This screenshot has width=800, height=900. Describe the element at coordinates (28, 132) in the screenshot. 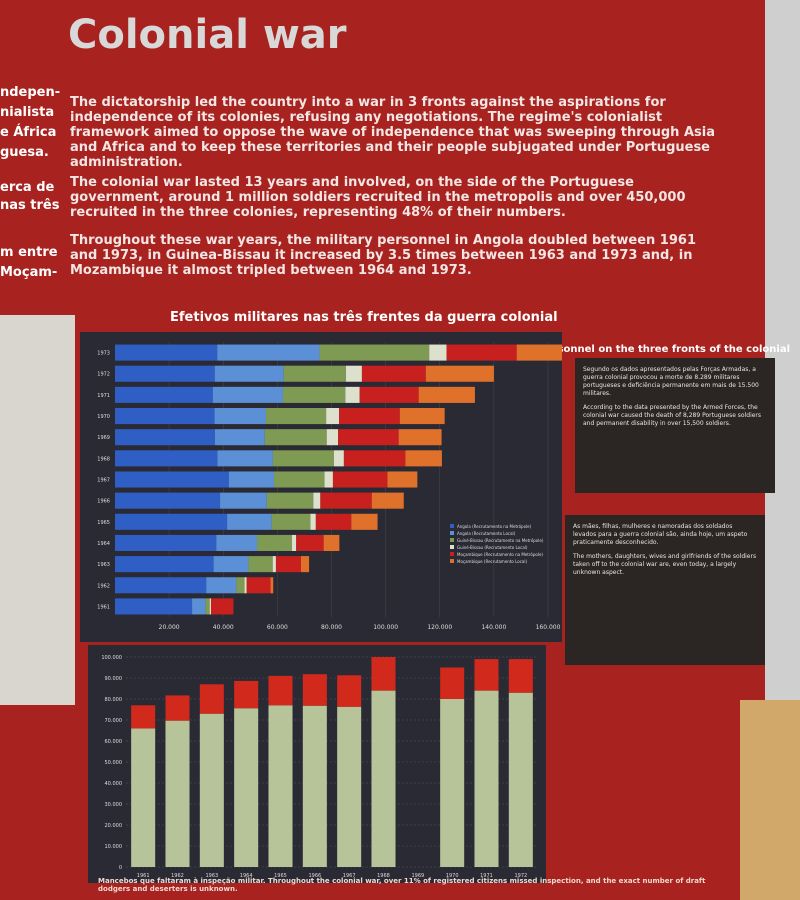

I see `text-fragment: e África` at that location.